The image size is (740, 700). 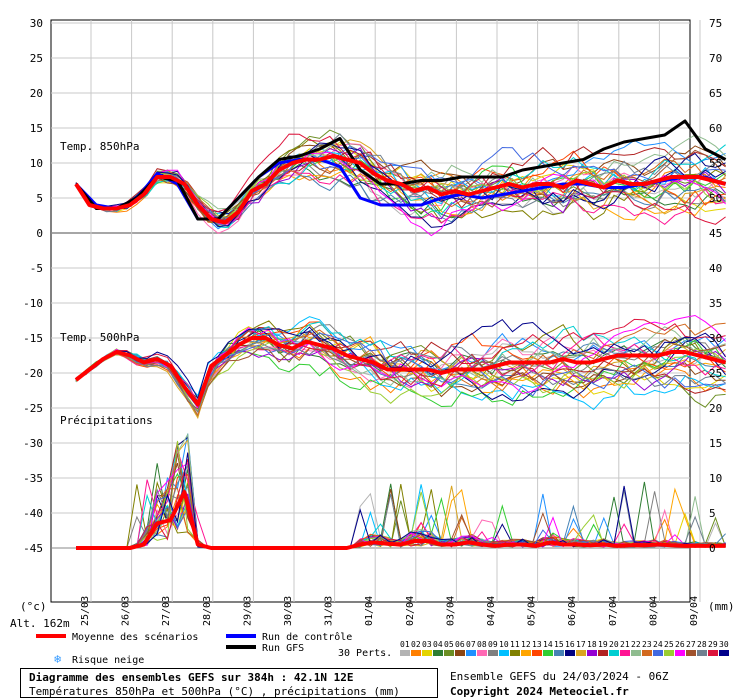 I want to click on y-right-tick: 45, so click(x=715, y=233).